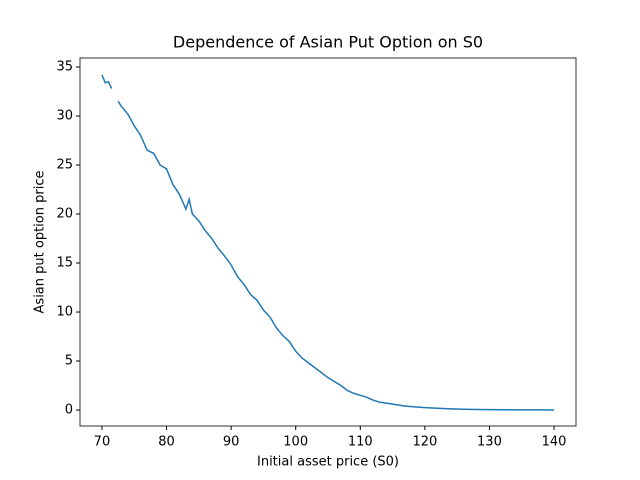  What do you see at coordinates (554, 442) in the screenshot?
I see `x-tick-label: 140` at bounding box center [554, 442].